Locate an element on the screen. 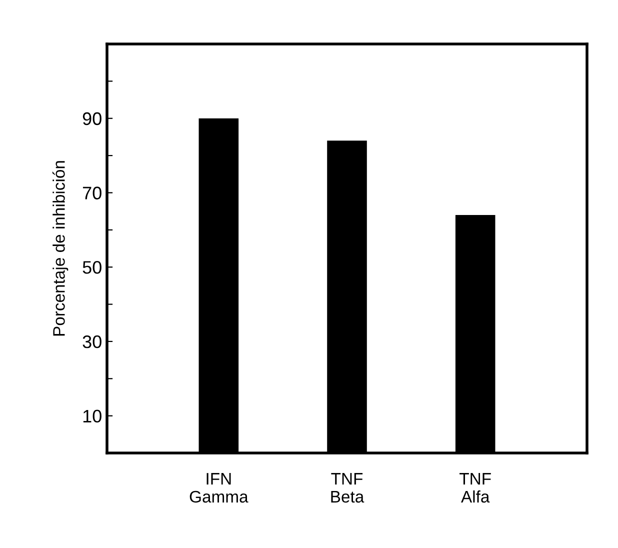 Image resolution: width=618 pixels, height=548 pixels. y-tick-label: 10 is located at coordinates (92, 416).